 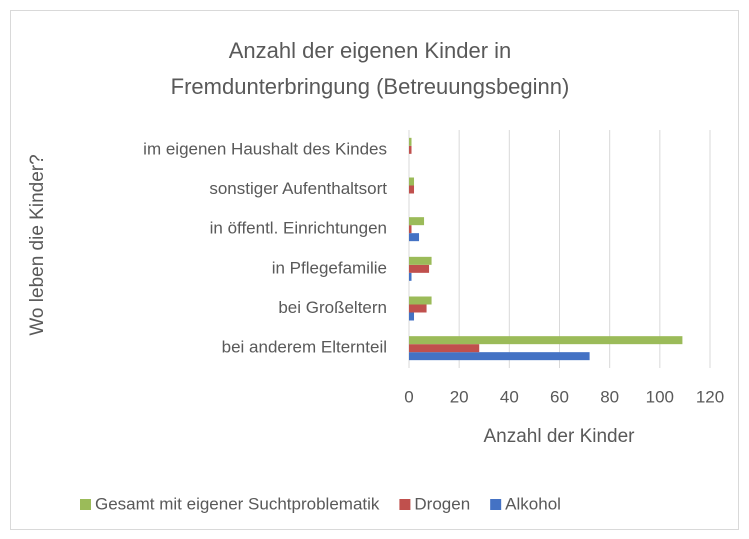 What do you see at coordinates (408, 396) in the screenshot?
I see `x-tick-label: 0` at bounding box center [408, 396].